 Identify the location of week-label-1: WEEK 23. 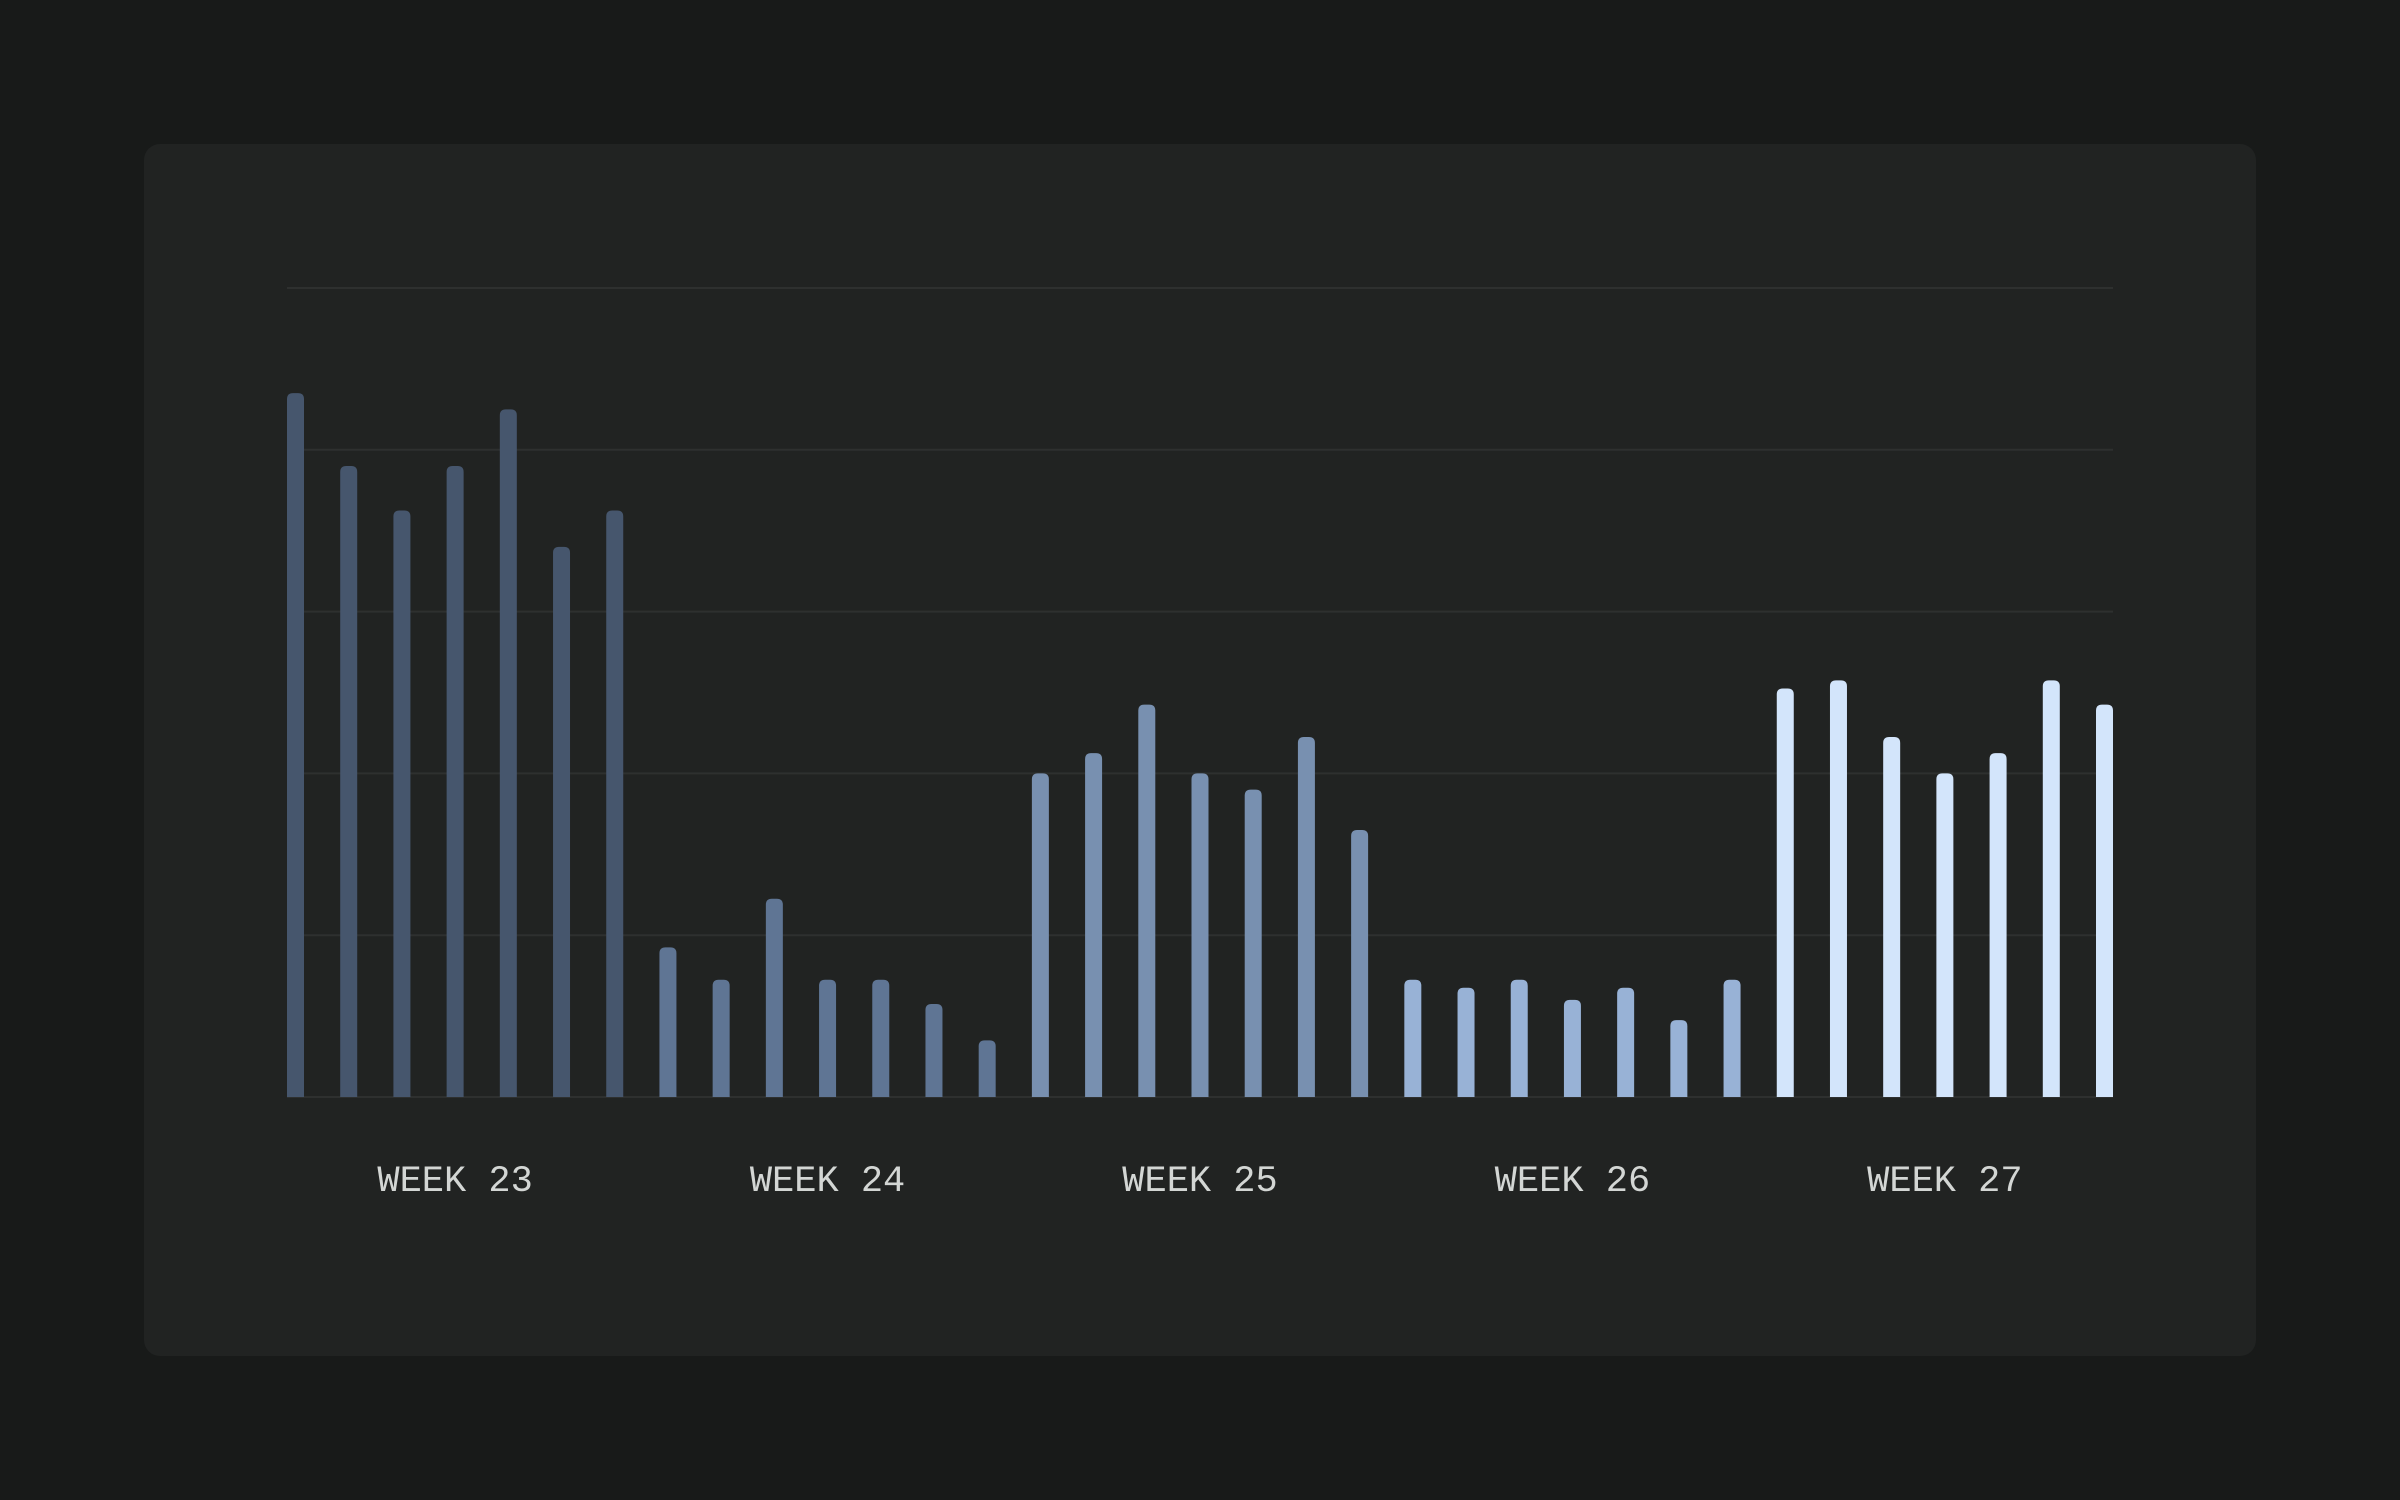
(454, 1182).